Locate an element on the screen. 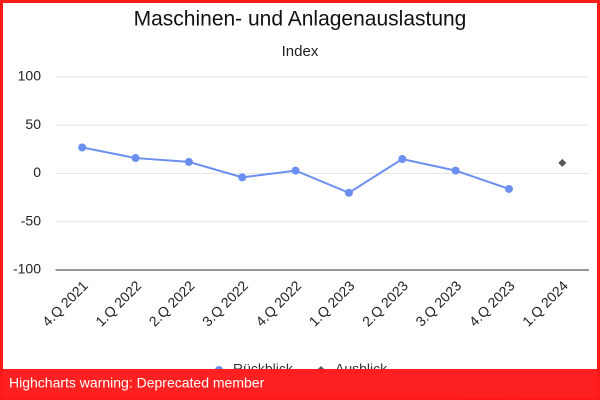 This screenshot has height=400, width=600. y-tick-label: -100 is located at coordinates (27, 269).